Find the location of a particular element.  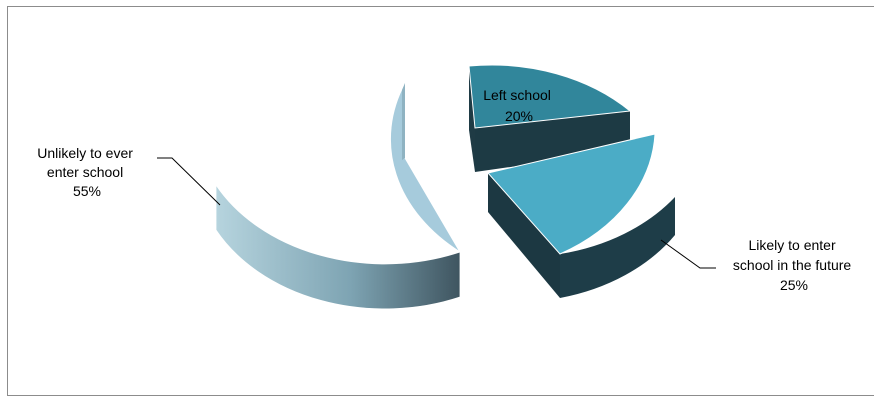

pie-slice-unlikely-side is located at coordinates (338, 246).